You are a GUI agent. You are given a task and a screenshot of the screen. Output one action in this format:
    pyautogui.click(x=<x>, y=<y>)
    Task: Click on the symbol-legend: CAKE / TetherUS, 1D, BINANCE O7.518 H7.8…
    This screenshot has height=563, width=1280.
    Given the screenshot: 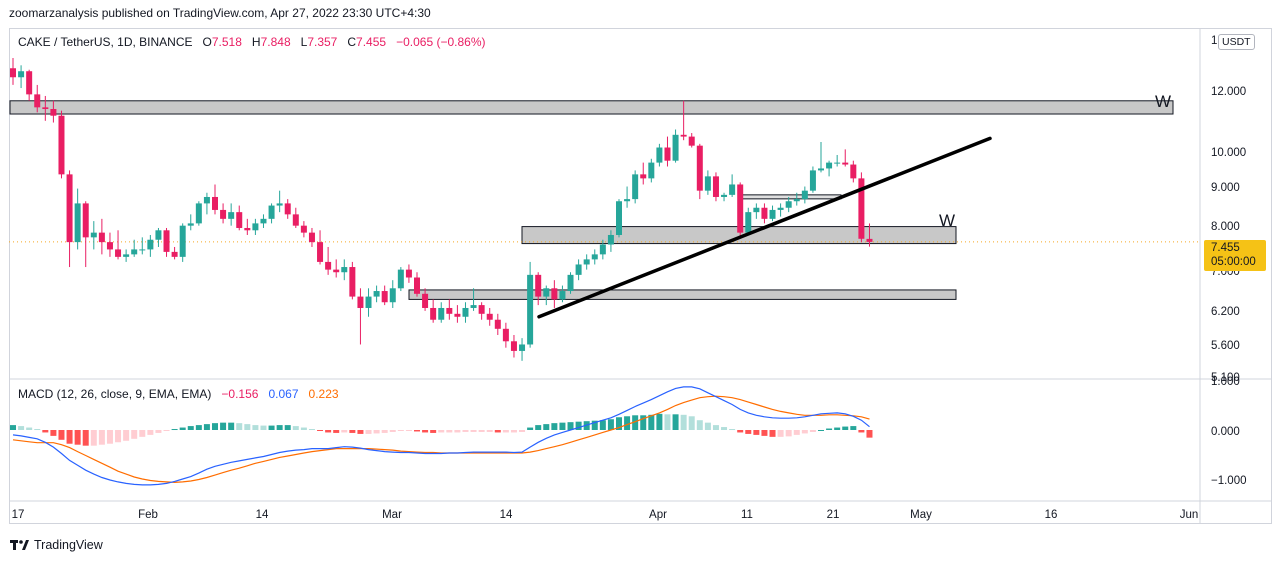 What is the action you would take?
    pyautogui.click(x=252, y=42)
    